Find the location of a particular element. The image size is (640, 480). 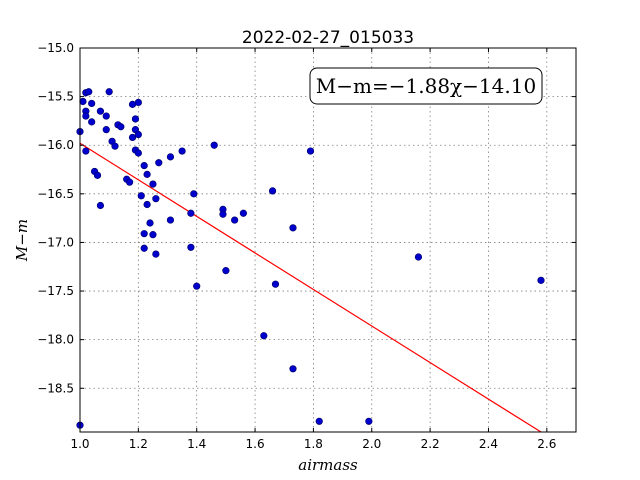

y-tick-label: −18.0 is located at coordinates (55, 340).